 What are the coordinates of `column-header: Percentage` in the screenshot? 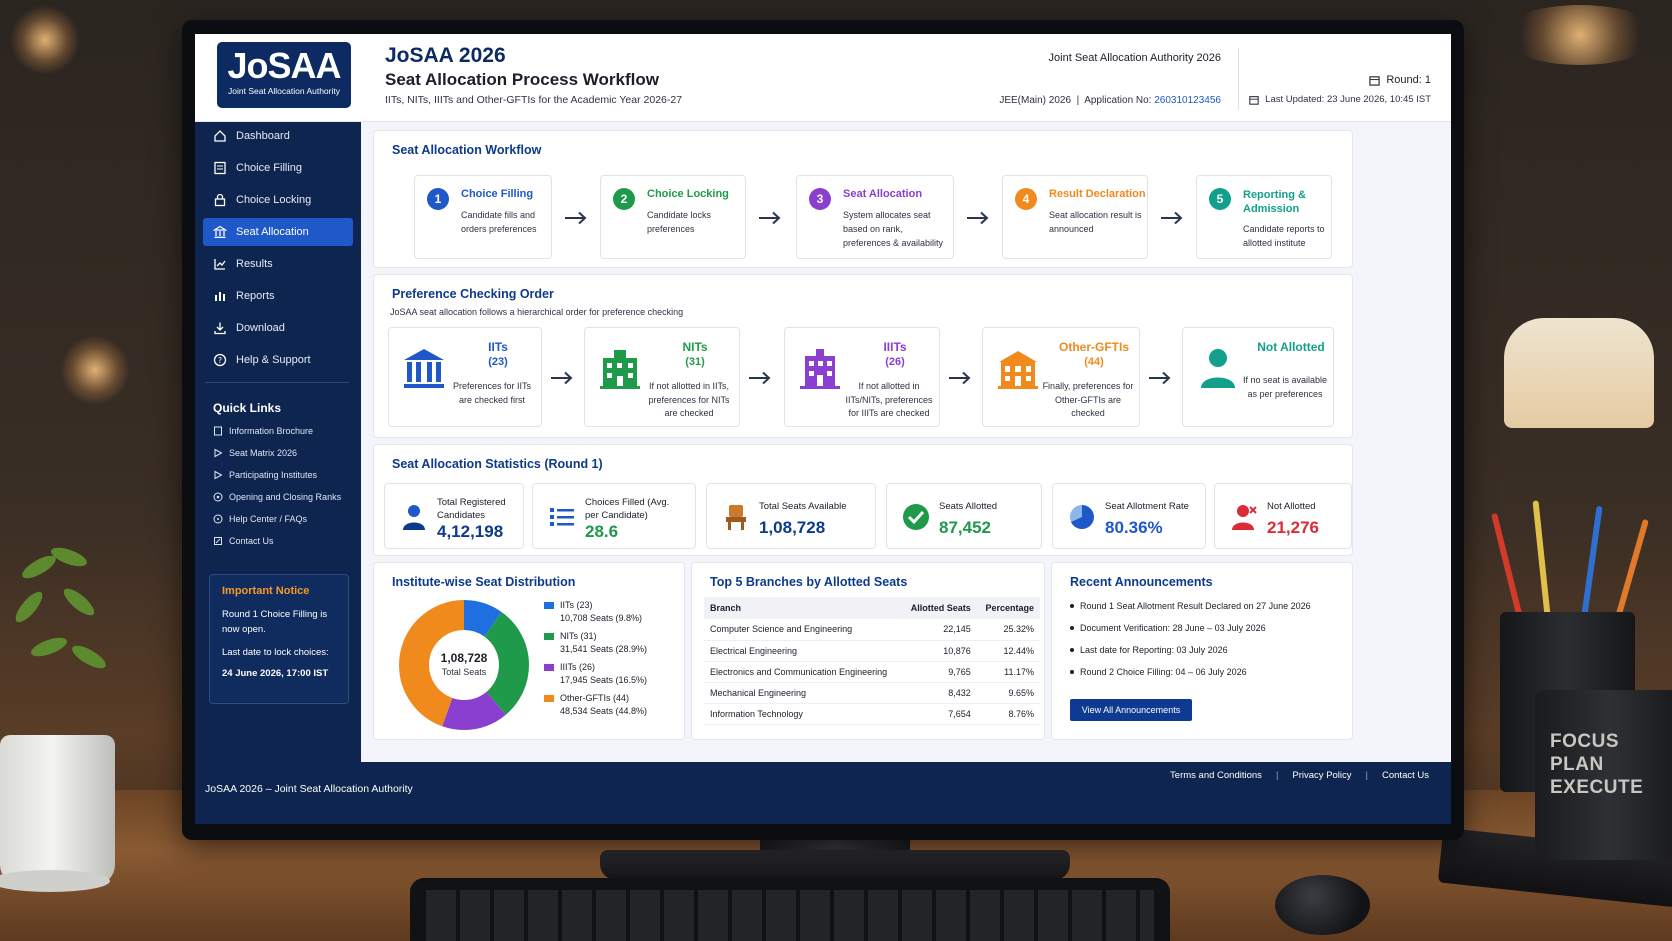 It's located at (1008, 608).